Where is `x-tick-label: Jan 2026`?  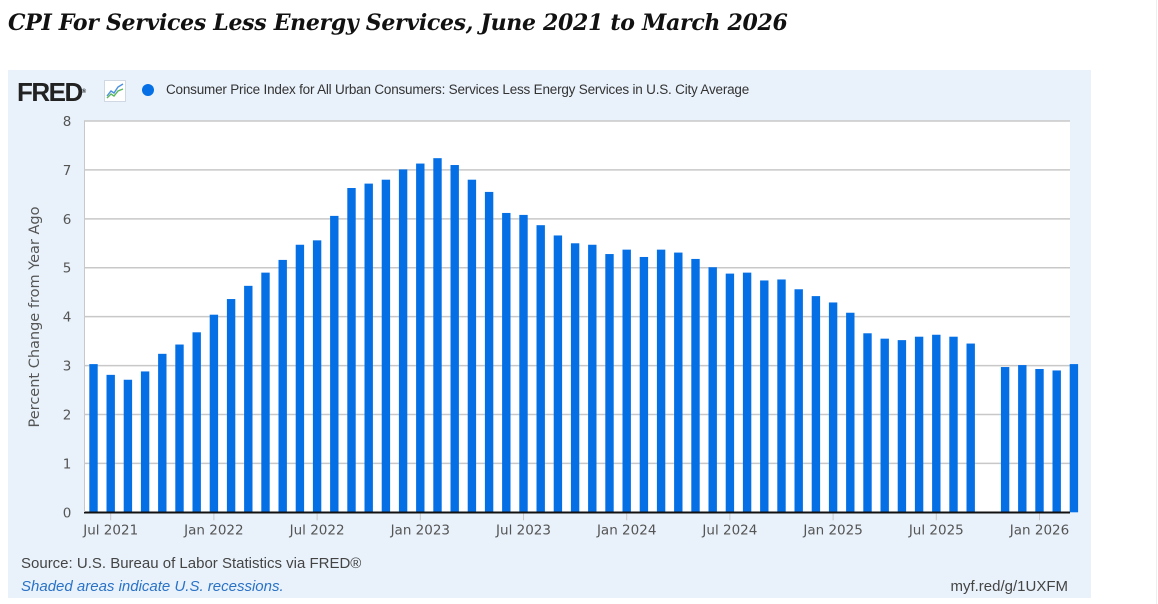
x-tick-label: Jan 2026 is located at coordinates (1039, 530).